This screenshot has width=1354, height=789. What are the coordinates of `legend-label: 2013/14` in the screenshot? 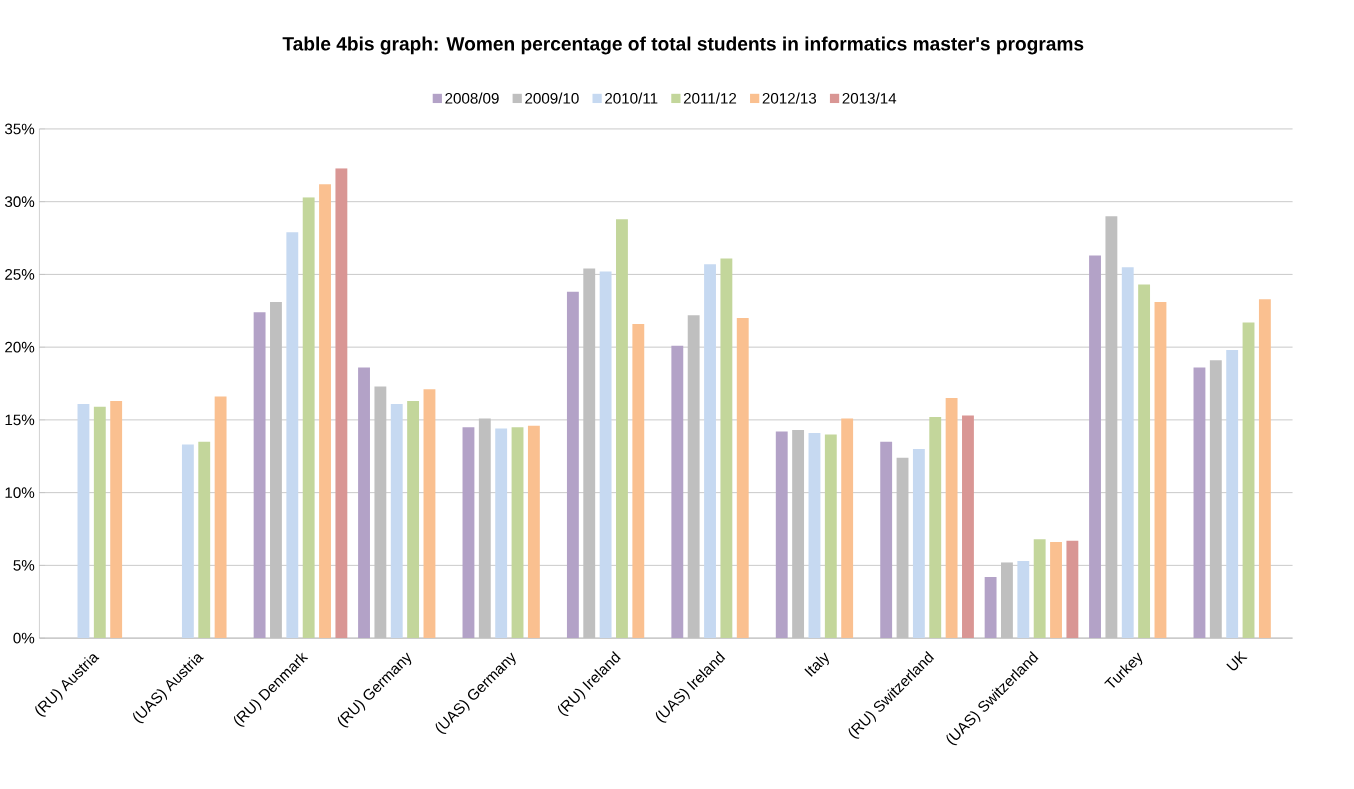 It's located at (869, 98).